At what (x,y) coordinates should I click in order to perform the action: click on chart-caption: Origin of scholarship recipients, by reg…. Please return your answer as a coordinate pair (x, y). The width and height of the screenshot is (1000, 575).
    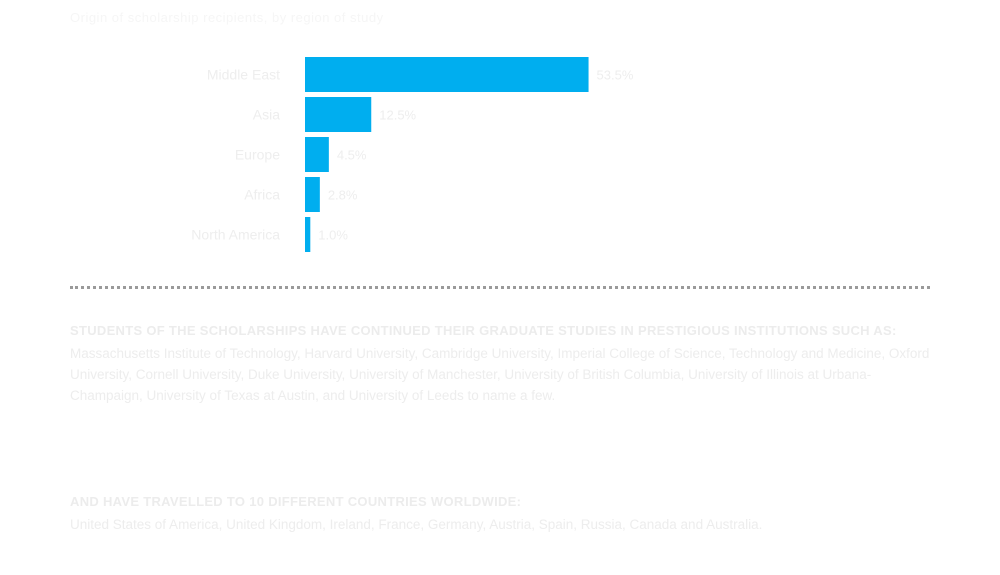
    Looking at the image, I should click on (227, 17).